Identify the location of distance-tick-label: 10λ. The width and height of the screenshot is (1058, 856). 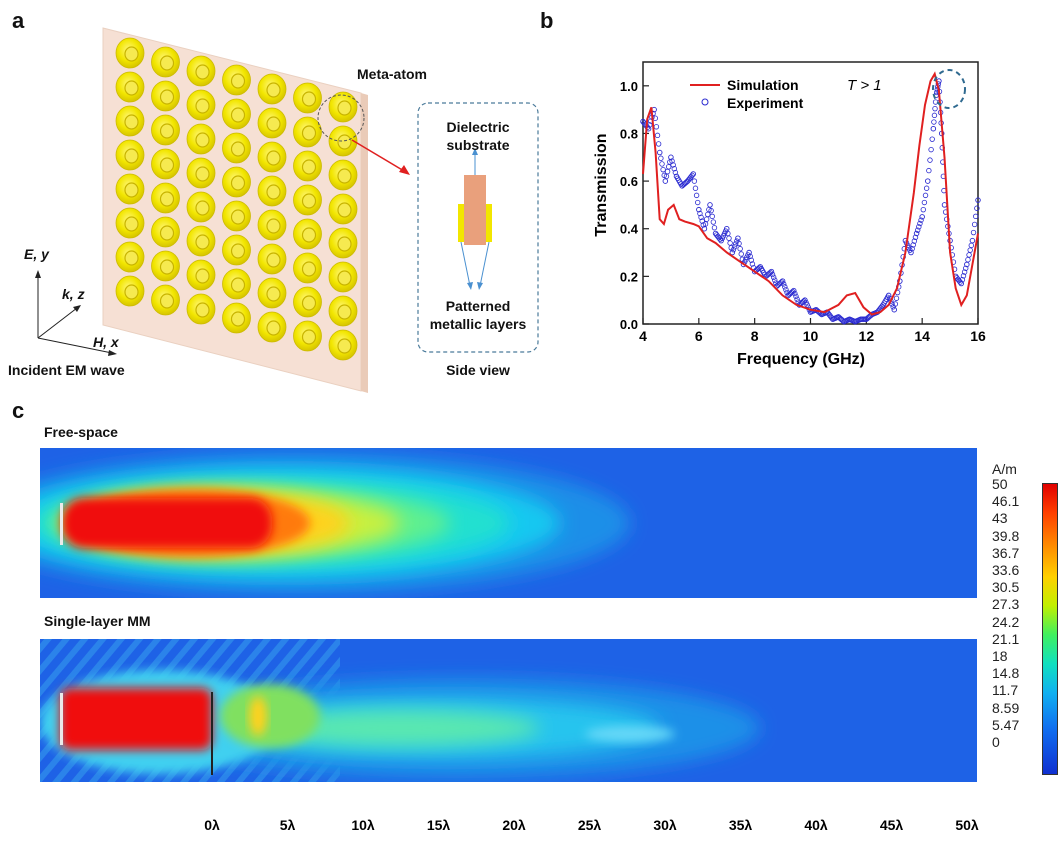
(363, 825).